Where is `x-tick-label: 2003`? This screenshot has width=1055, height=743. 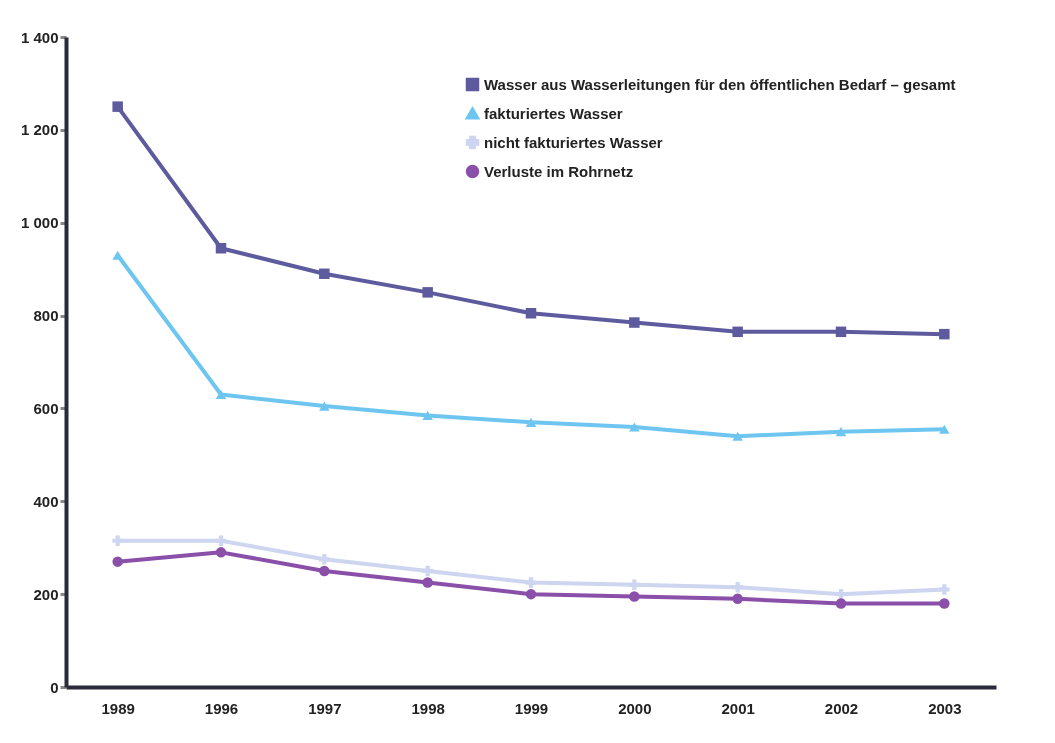 x-tick-label: 2003 is located at coordinates (945, 708).